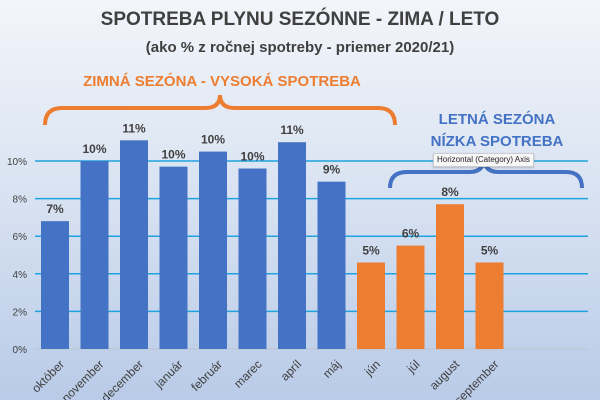 This screenshot has height=400, width=600. What do you see at coordinates (173, 257) in the screenshot?
I see `bar-január` at bounding box center [173, 257].